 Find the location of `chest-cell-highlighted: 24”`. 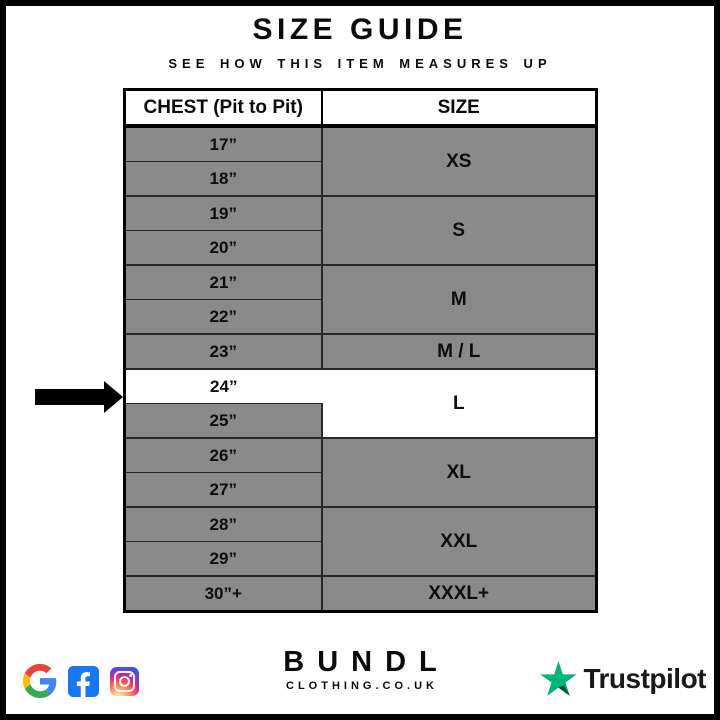

chest-cell-highlighted: 24” is located at coordinates (222, 386).